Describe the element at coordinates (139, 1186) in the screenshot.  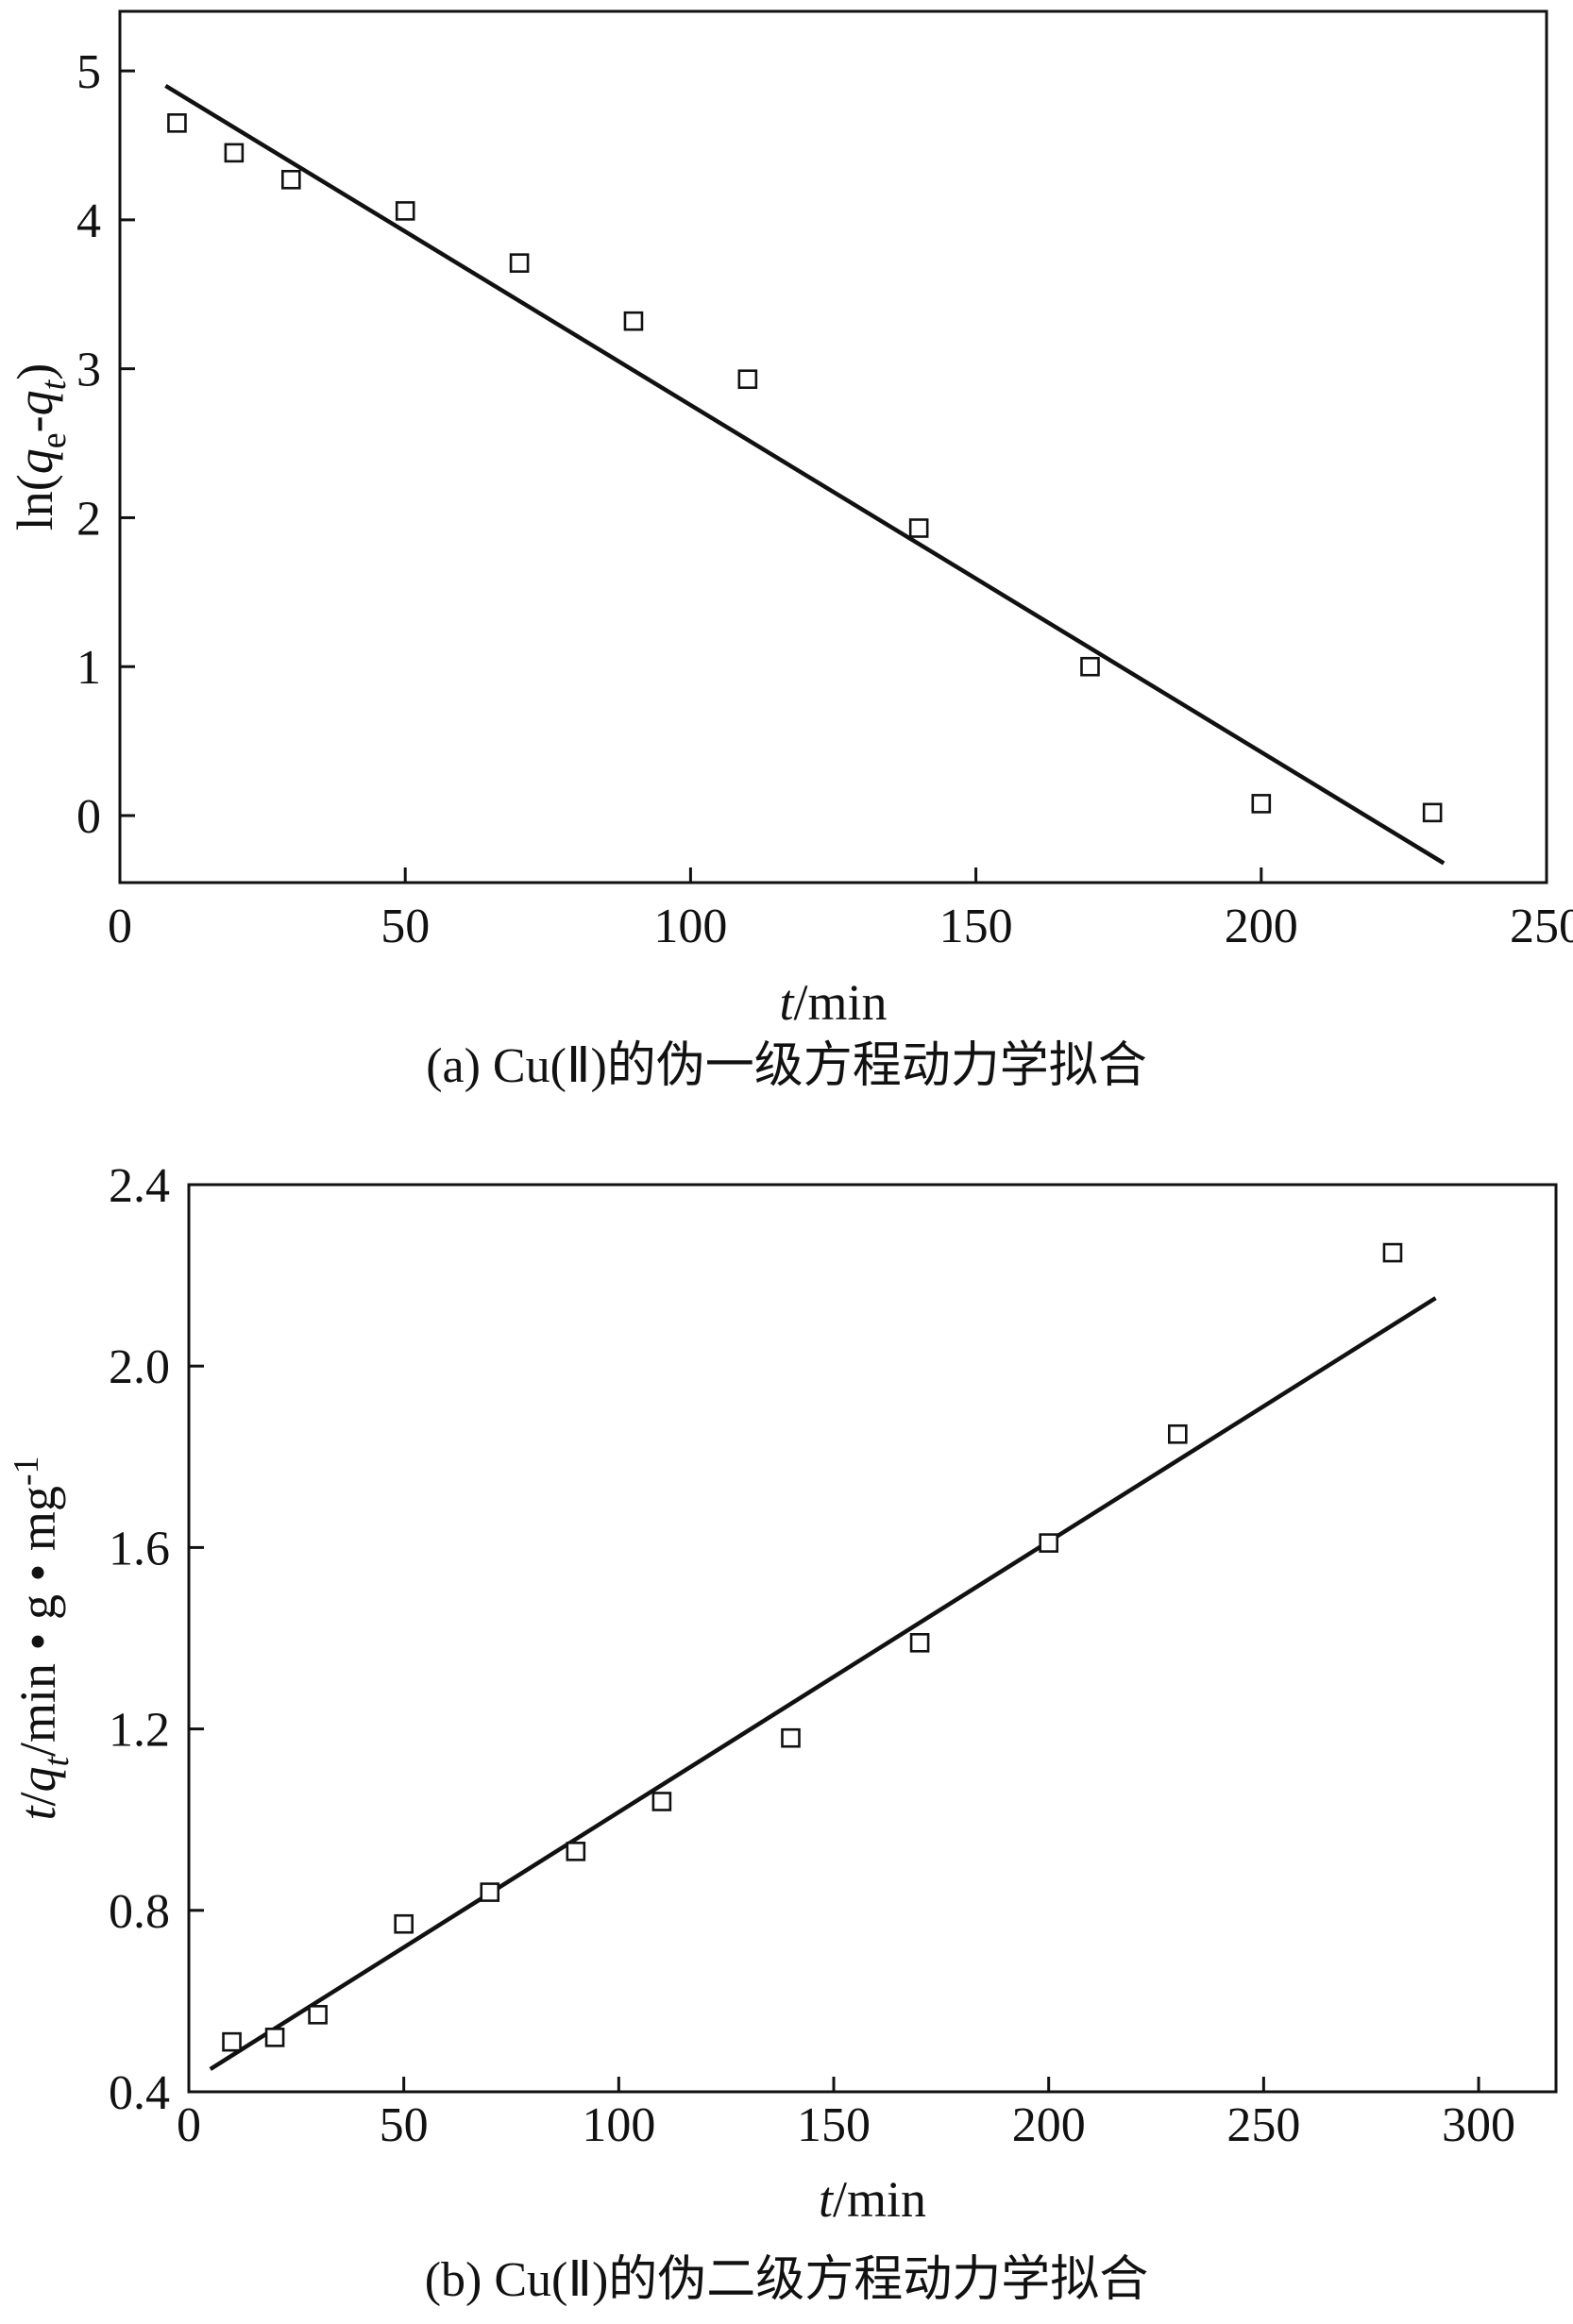
I see `y-tick-label: 2.4` at that location.